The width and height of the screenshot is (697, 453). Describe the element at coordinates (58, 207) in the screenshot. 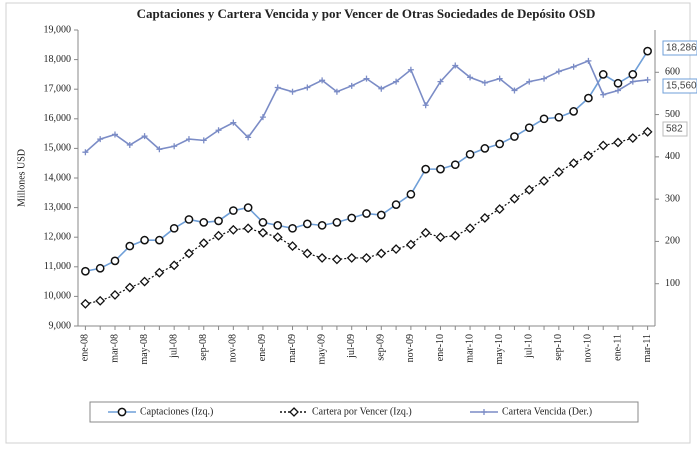

I see `y-tick-label: 13,000` at that location.